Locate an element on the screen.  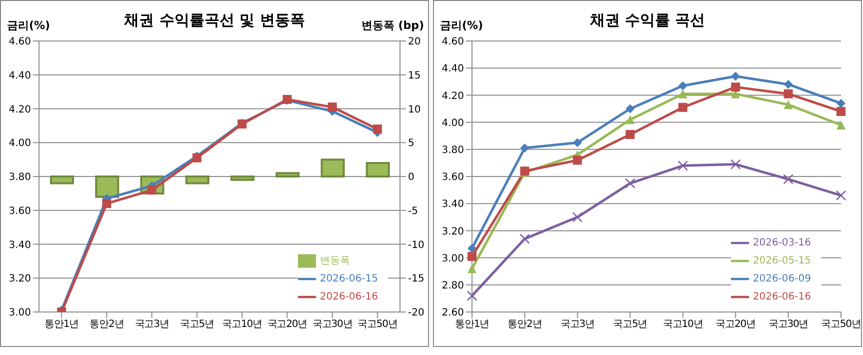
y2-tick-label: -15 is located at coordinates (416, 279).